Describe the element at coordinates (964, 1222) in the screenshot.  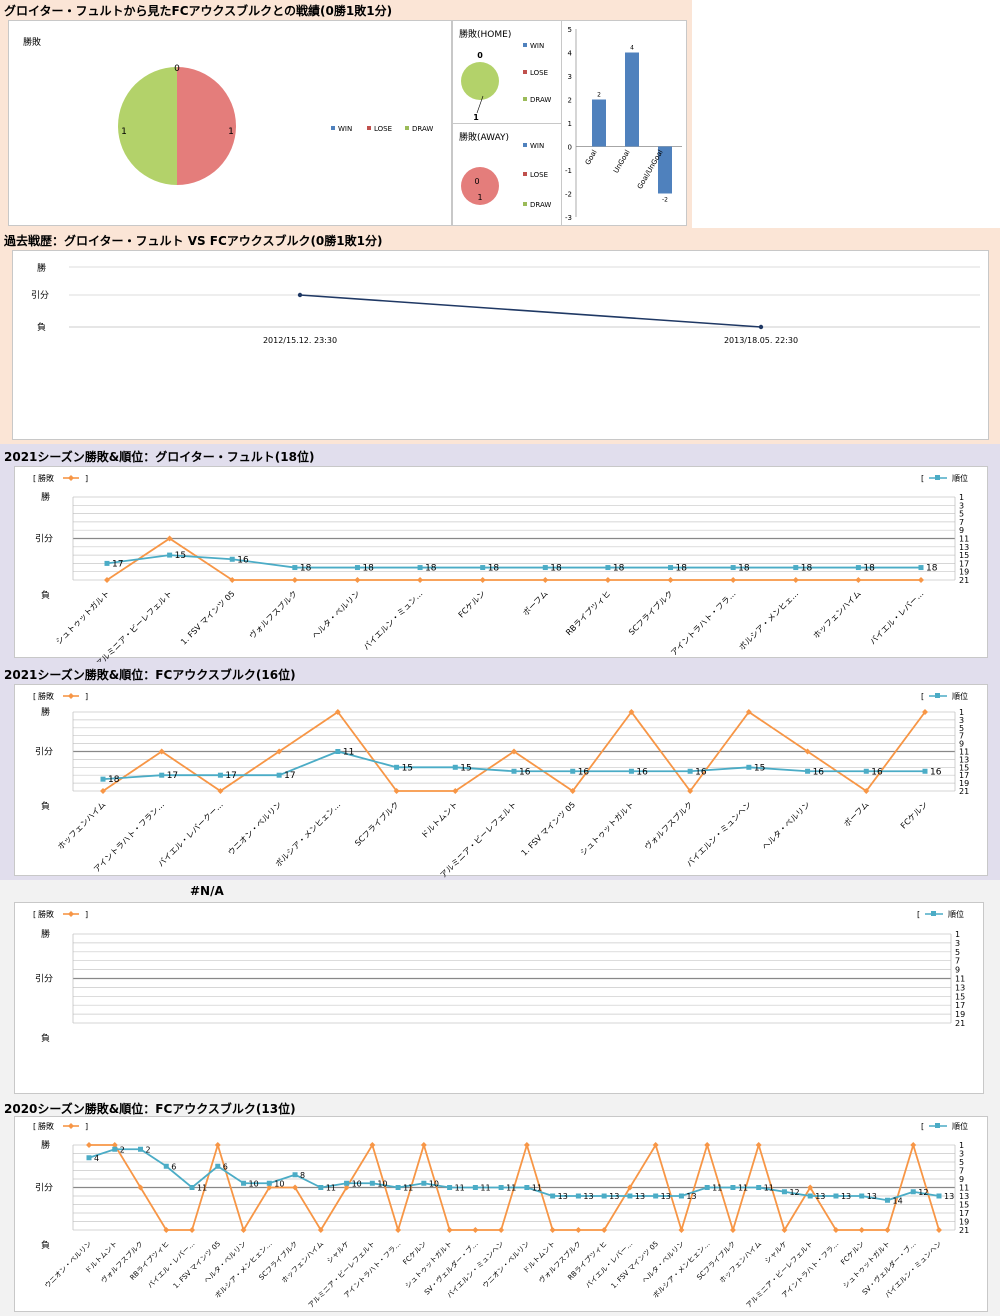
I see `aug2020-rank-tick: 19` at that location.